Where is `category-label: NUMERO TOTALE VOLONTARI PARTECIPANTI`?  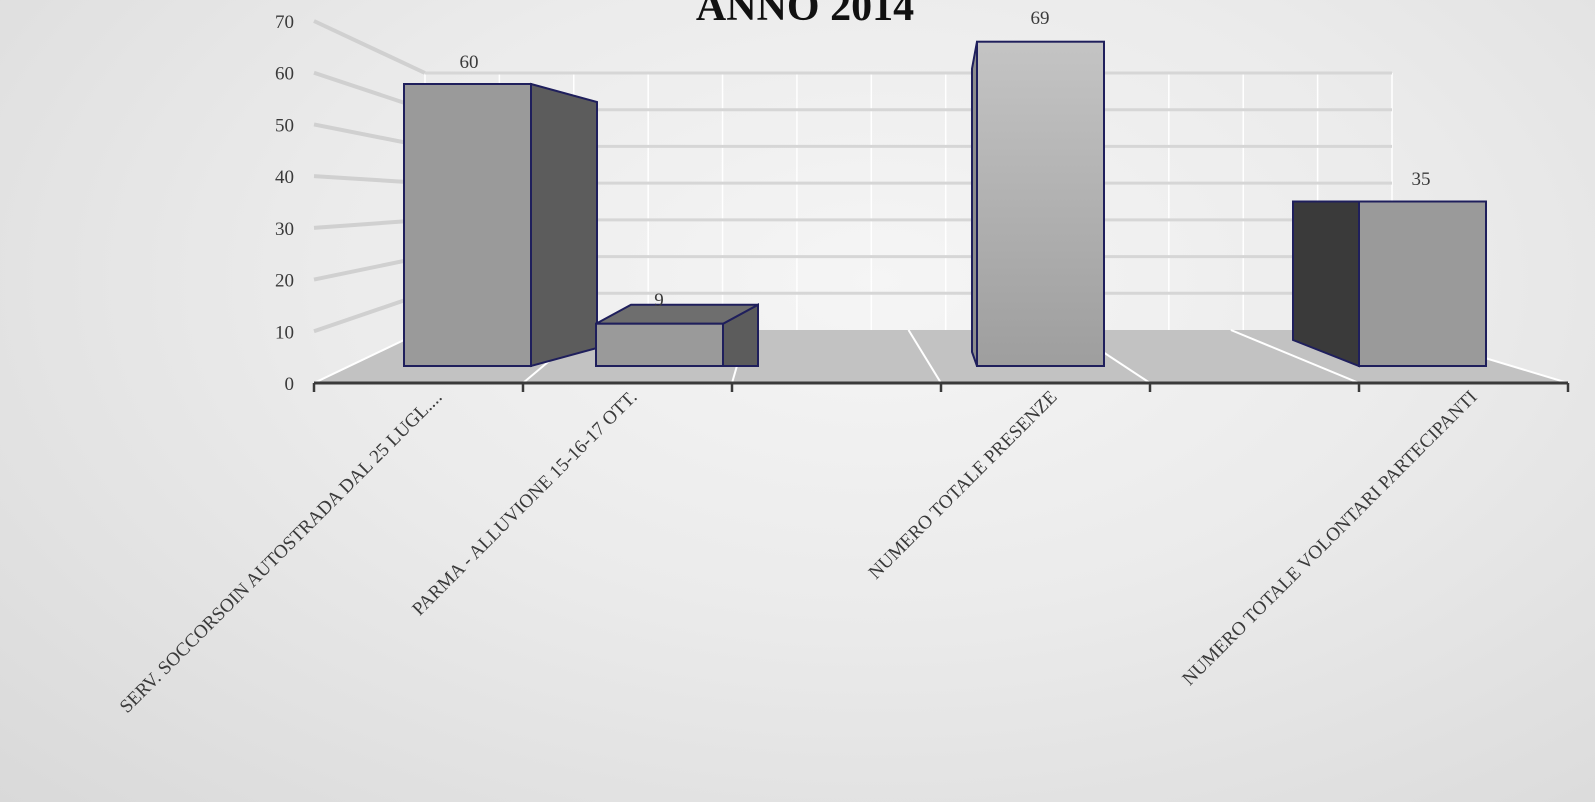 category-label: NUMERO TOTALE VOLONTARI PARTECIPANTI is located at coordinates (1329, 538).